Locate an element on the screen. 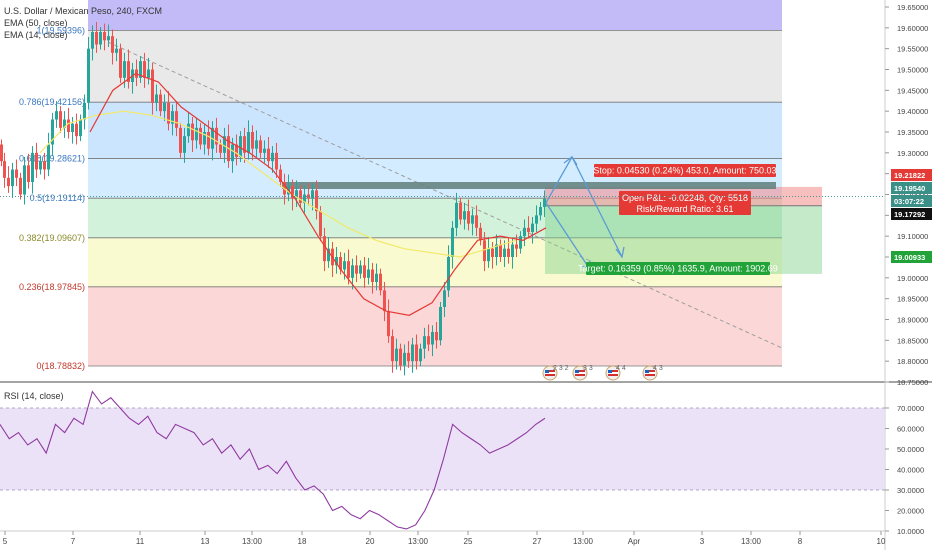 Image resolution: width=932 pixels, height=550 pixels. fib-zone is located at coordinates (435, 130).